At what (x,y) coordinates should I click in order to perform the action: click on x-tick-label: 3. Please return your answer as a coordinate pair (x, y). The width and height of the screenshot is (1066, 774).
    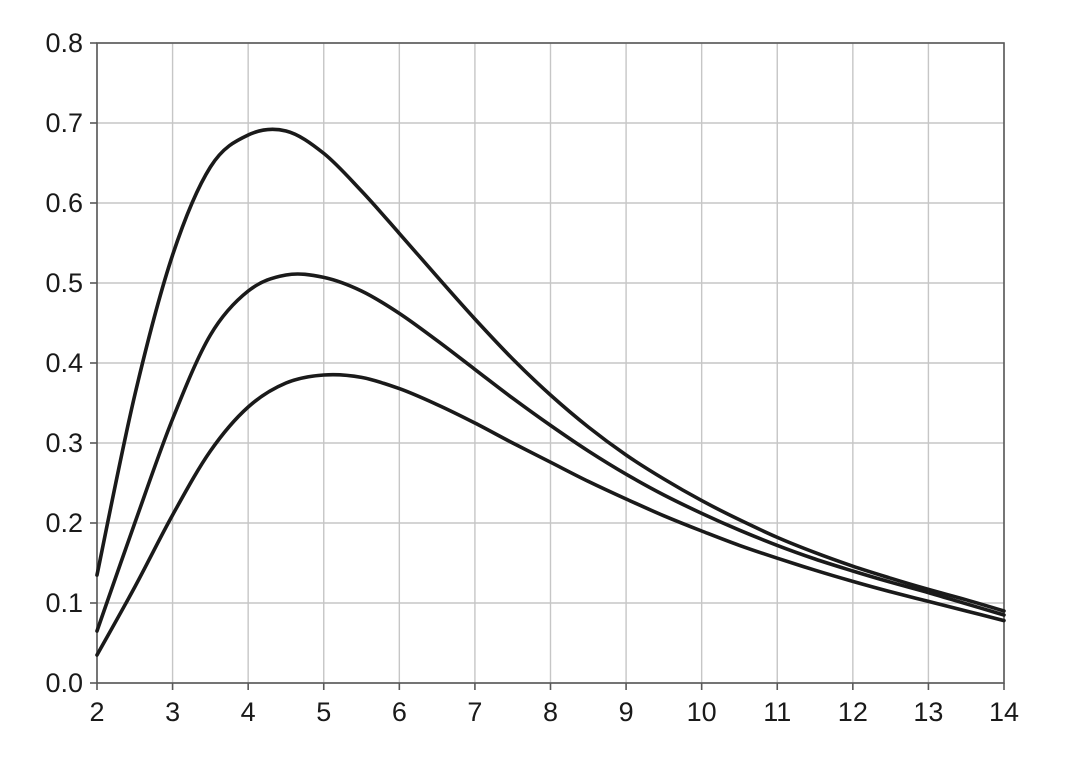
    Looking at the image, I should click on (172, 712).